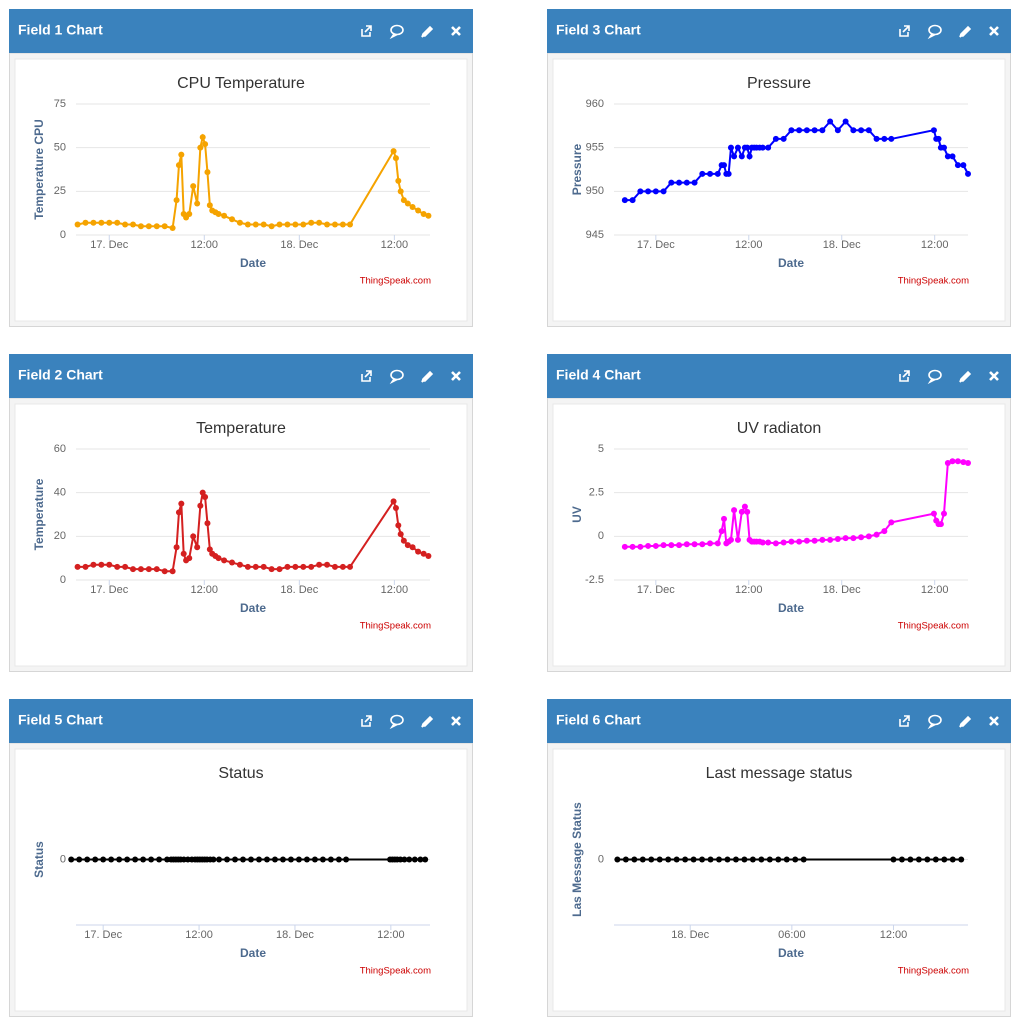 The width and height of the screenshot is (1022, 1027). Describe the element at coordinates (60, 720) in the screenshot. I see `panel-title: Field 5 Chart` at that location.